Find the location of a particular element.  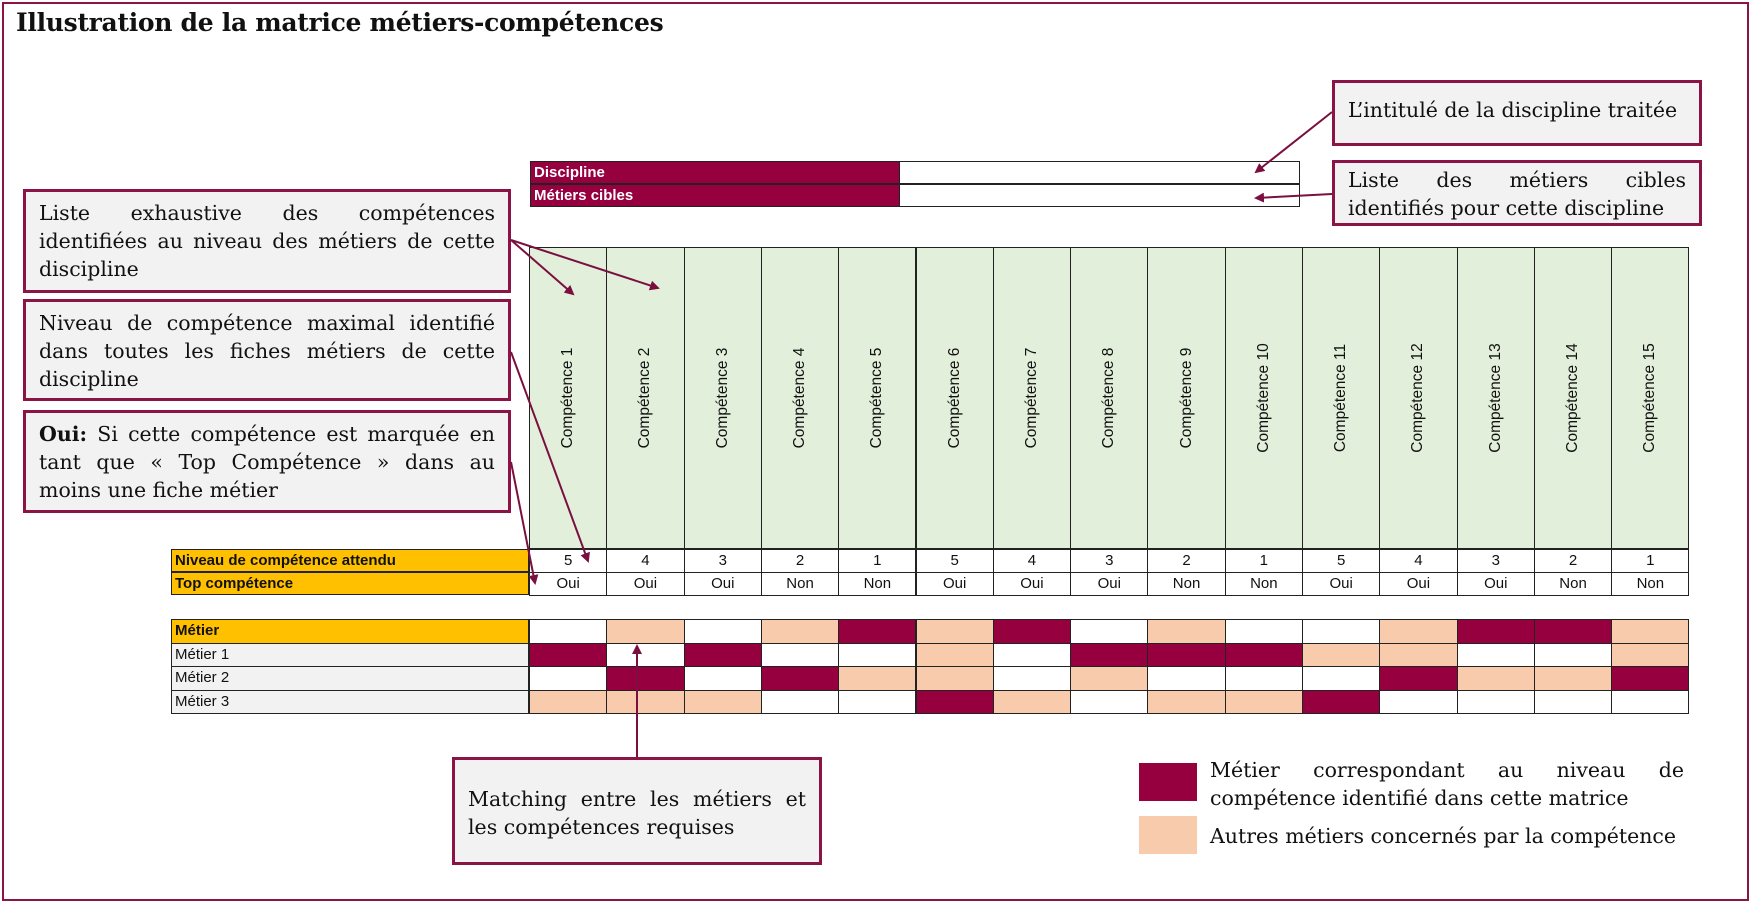

top-value-cell: Non is located at coordinates (1186, 584).